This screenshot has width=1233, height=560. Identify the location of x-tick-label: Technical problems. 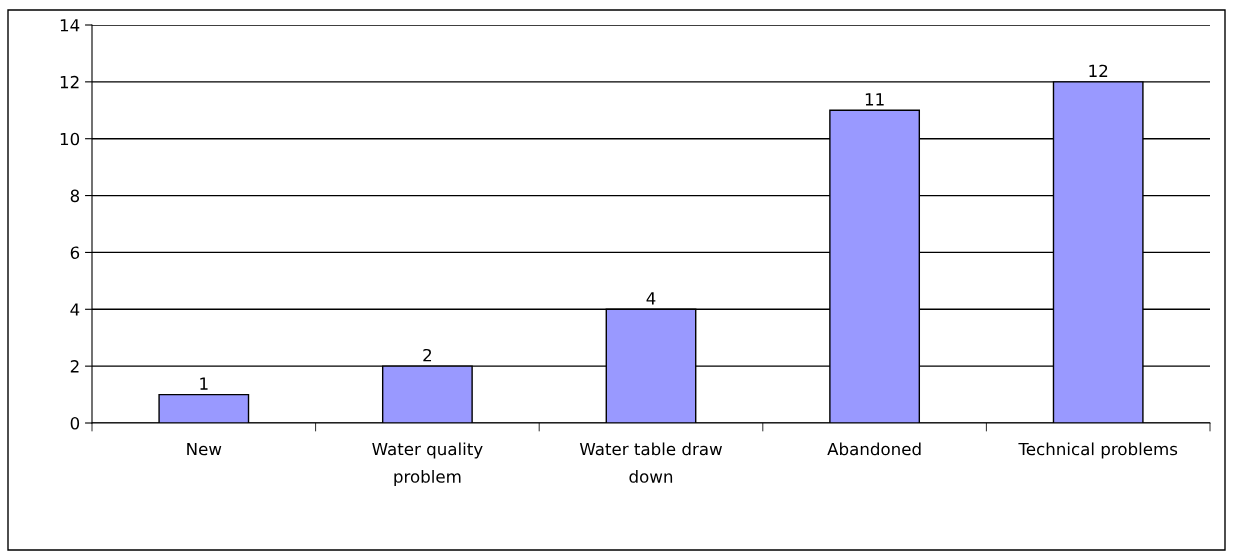
(1098, 450).